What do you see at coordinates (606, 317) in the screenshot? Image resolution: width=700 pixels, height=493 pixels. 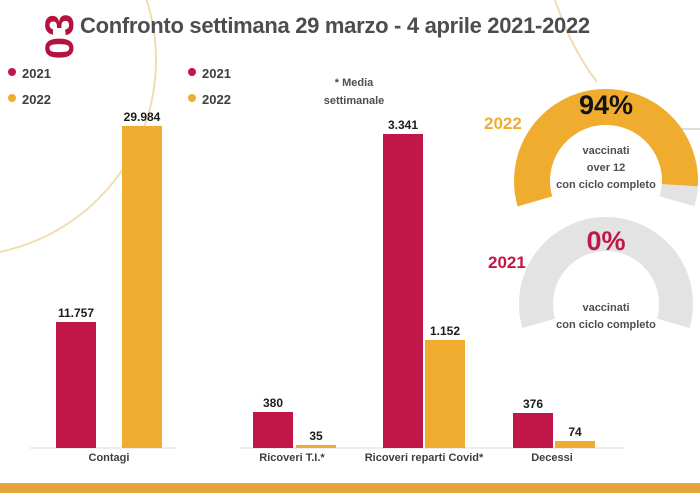 I see `gauge-caption-2021: vaccinati con ciclo completo` at bounding box center [606, 317].